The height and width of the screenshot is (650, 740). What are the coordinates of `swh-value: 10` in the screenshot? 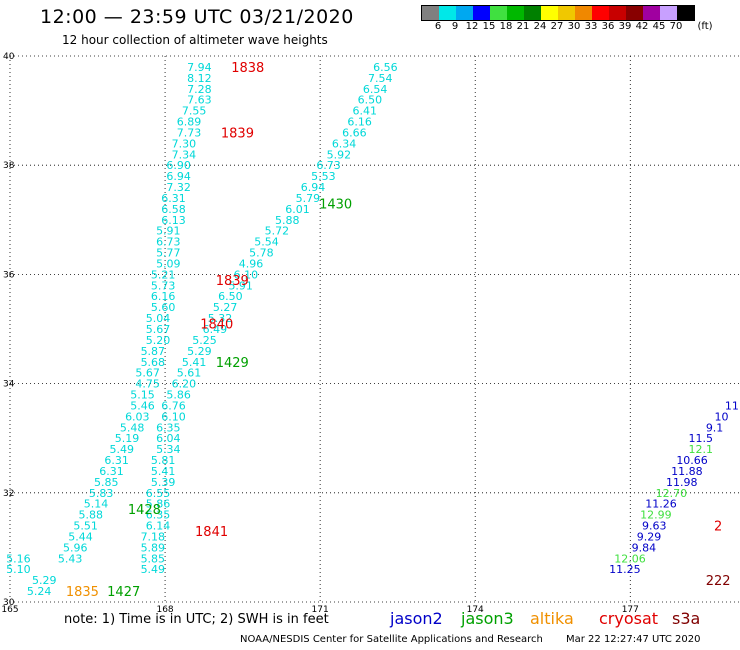 It's located at (721, 416).